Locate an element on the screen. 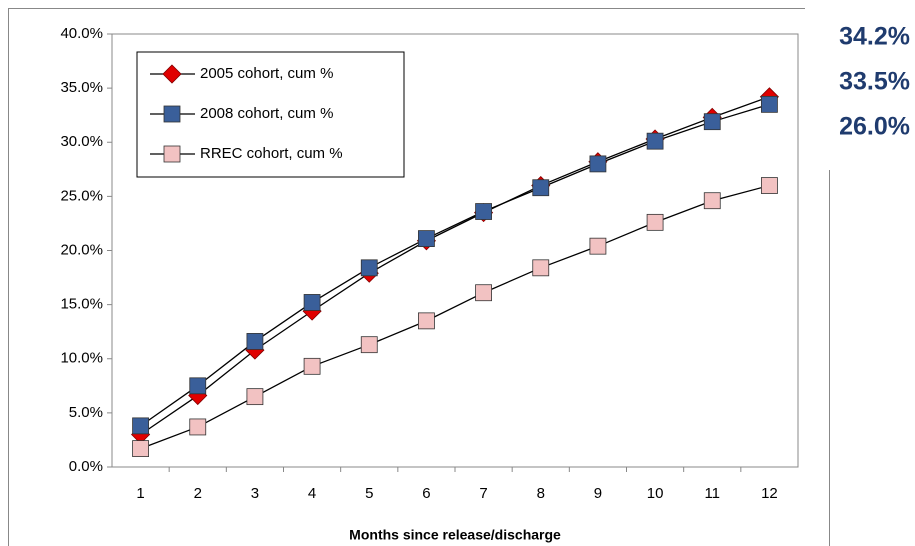 This screenshot has width=915, height=546. x-tick-label: 1 is located at coordinates (140, 493).